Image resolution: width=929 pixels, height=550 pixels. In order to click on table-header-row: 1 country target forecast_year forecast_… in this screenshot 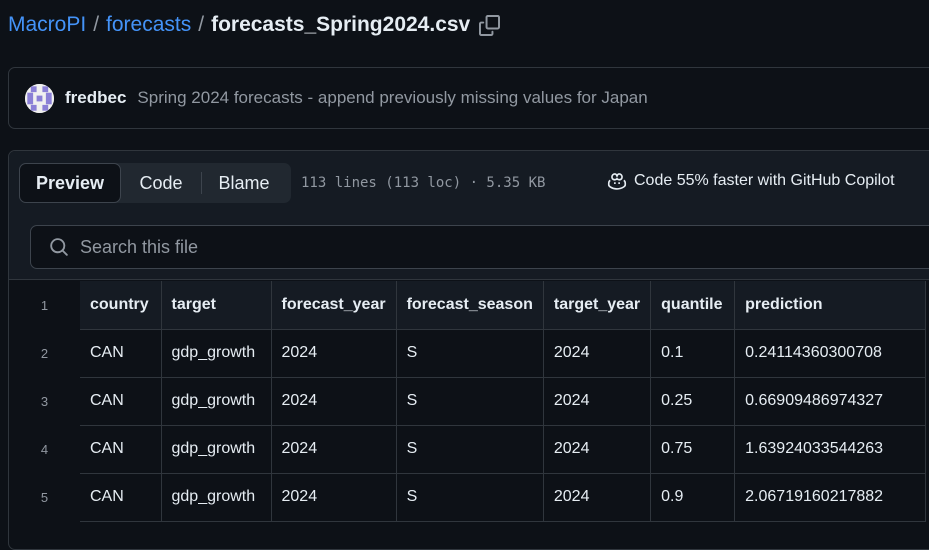, I will do `click(468, 305)`.